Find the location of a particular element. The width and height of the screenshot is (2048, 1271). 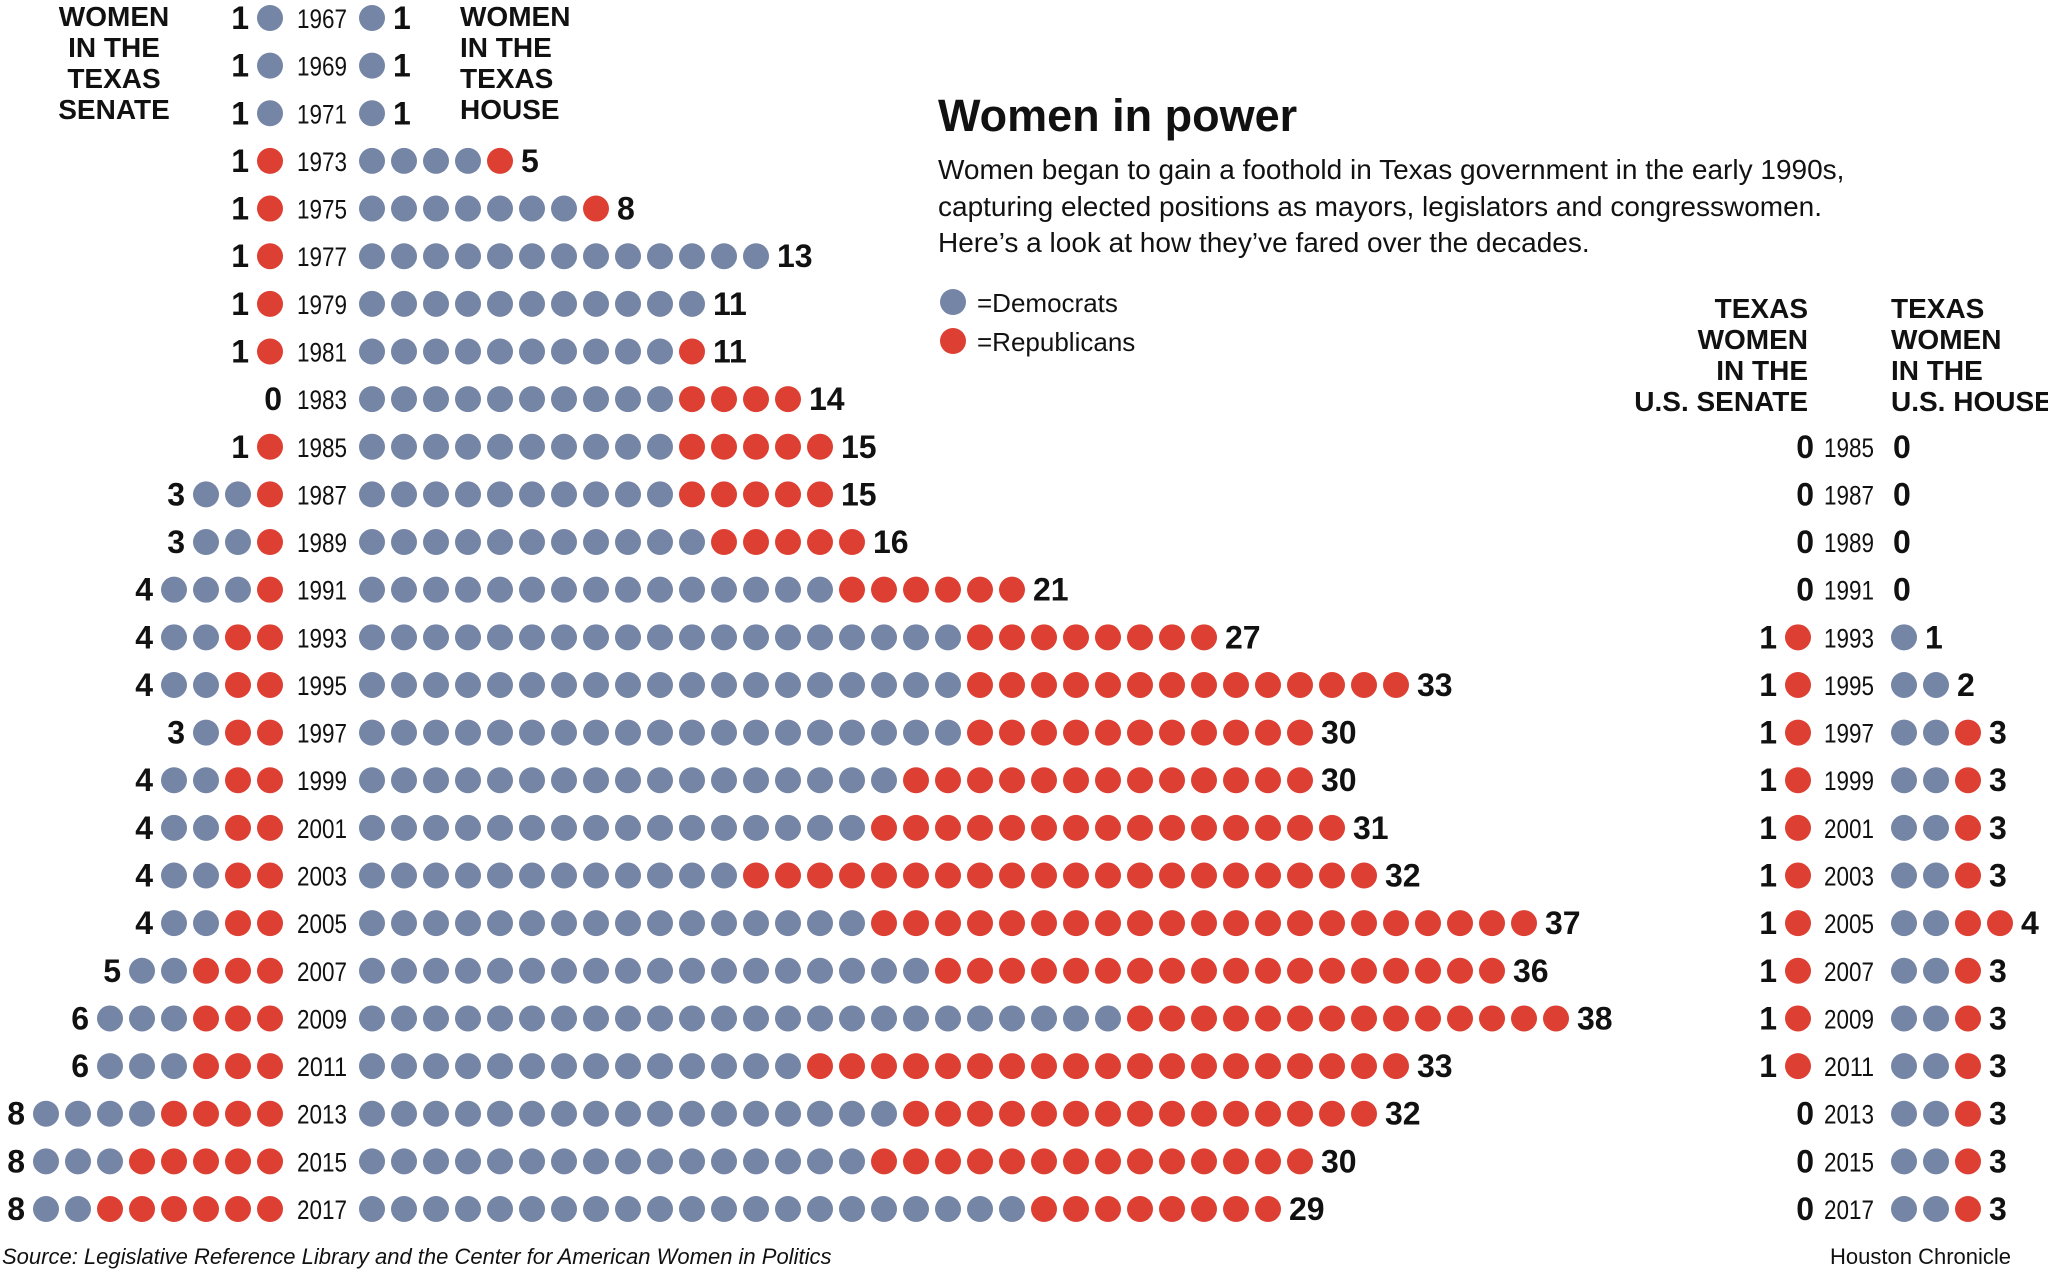

us-senate-count: 1 is located at coordinates (1768, 780).